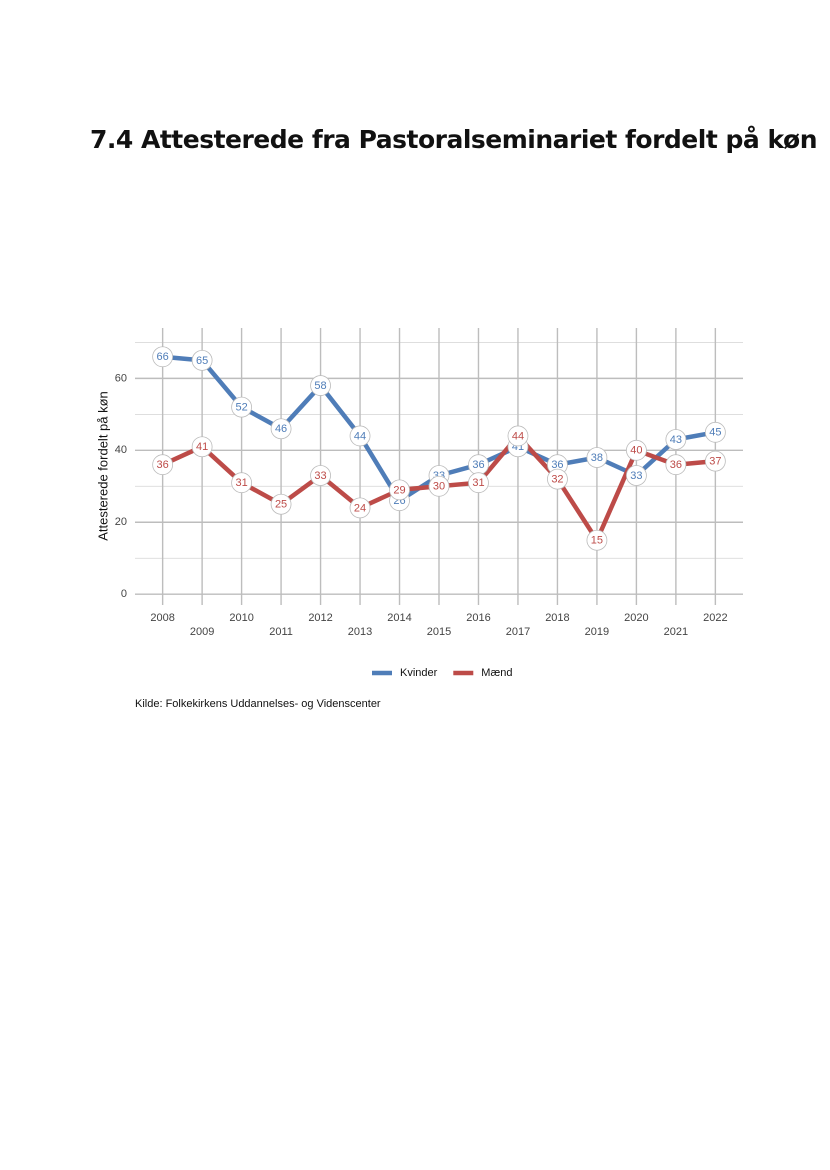 Image resolution: width=830 pixels, height=1170 pixels. I want to click on data-label: 30, so click(439, 487).